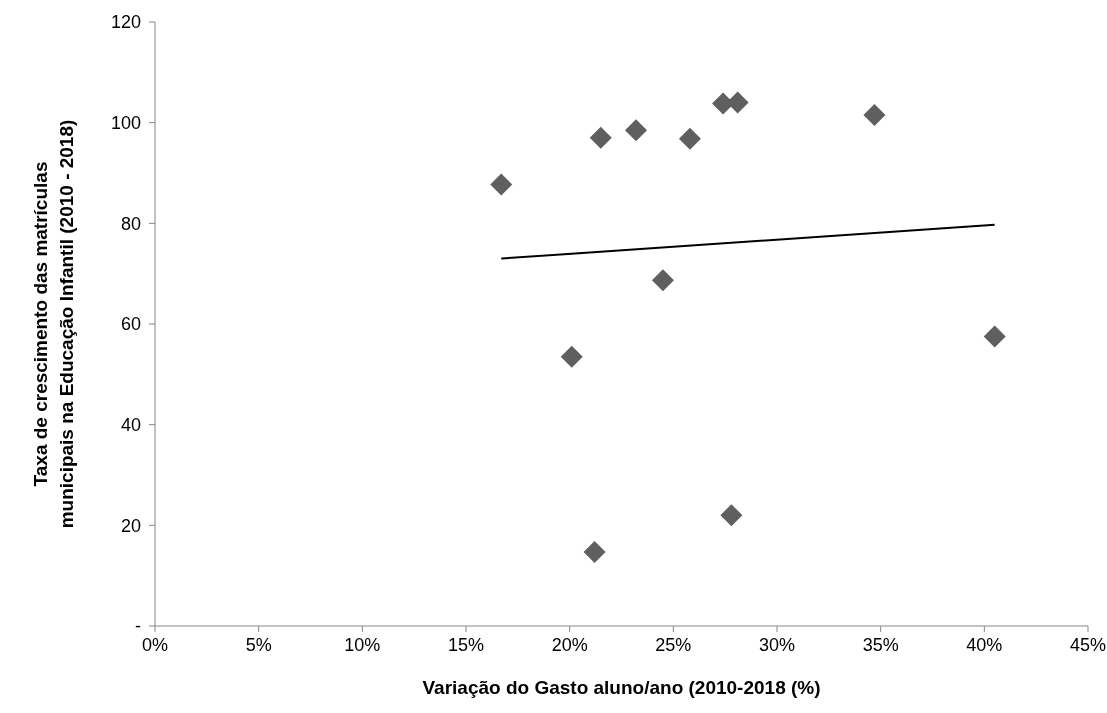  I want to click on x-tick-label: 15%, so click(466, 644).